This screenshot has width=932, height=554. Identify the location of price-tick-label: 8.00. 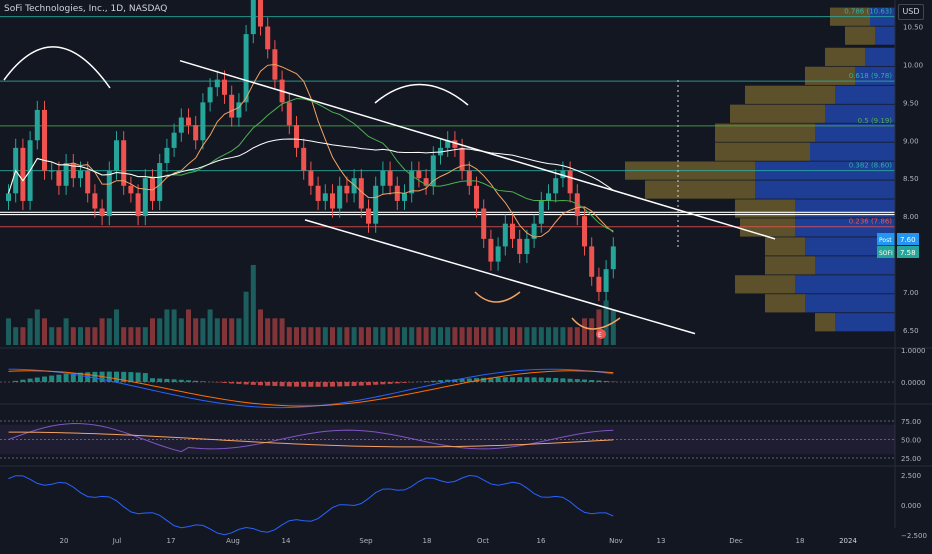
(911, 217).